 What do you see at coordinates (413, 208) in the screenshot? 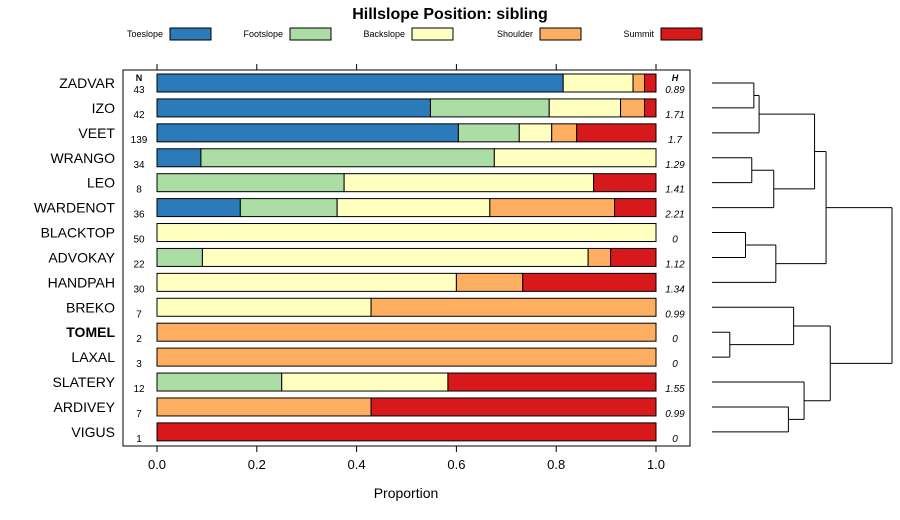
I see `bar-segment-wardenot-backslope` at bounding box center [413, 208].